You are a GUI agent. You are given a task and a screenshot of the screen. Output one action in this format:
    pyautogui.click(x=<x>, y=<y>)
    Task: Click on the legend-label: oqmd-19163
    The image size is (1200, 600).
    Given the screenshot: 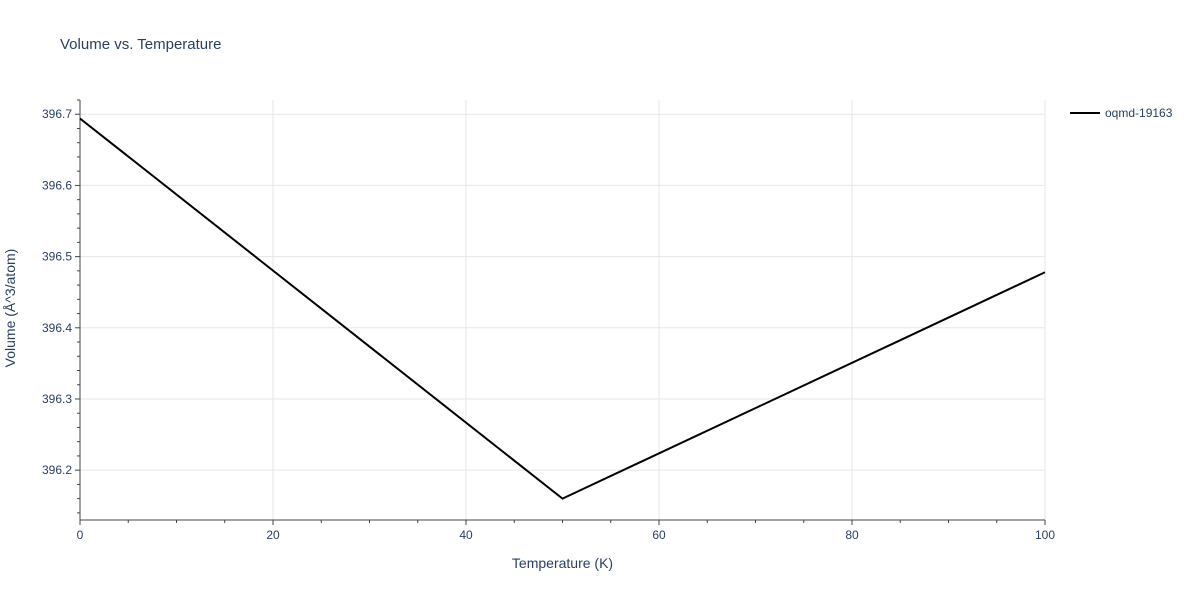 What is the action you would take?
    pyautogui.click(x=1139, y=113)
    